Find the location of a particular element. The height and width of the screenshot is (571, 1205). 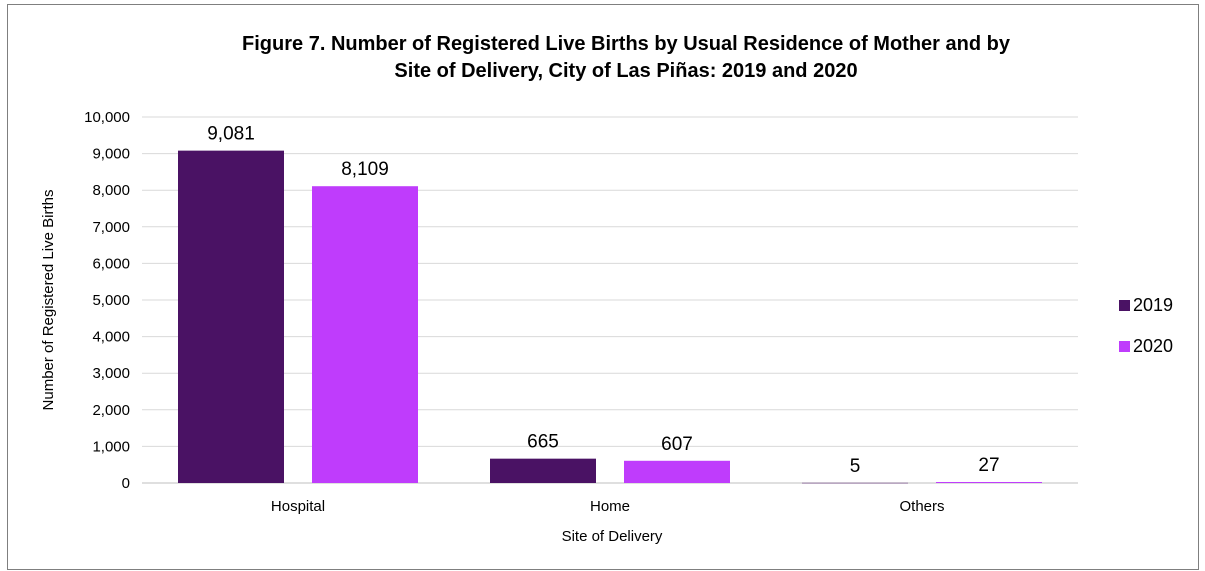

y-tick-label: 3,000 is located at coordinates (111, 373).